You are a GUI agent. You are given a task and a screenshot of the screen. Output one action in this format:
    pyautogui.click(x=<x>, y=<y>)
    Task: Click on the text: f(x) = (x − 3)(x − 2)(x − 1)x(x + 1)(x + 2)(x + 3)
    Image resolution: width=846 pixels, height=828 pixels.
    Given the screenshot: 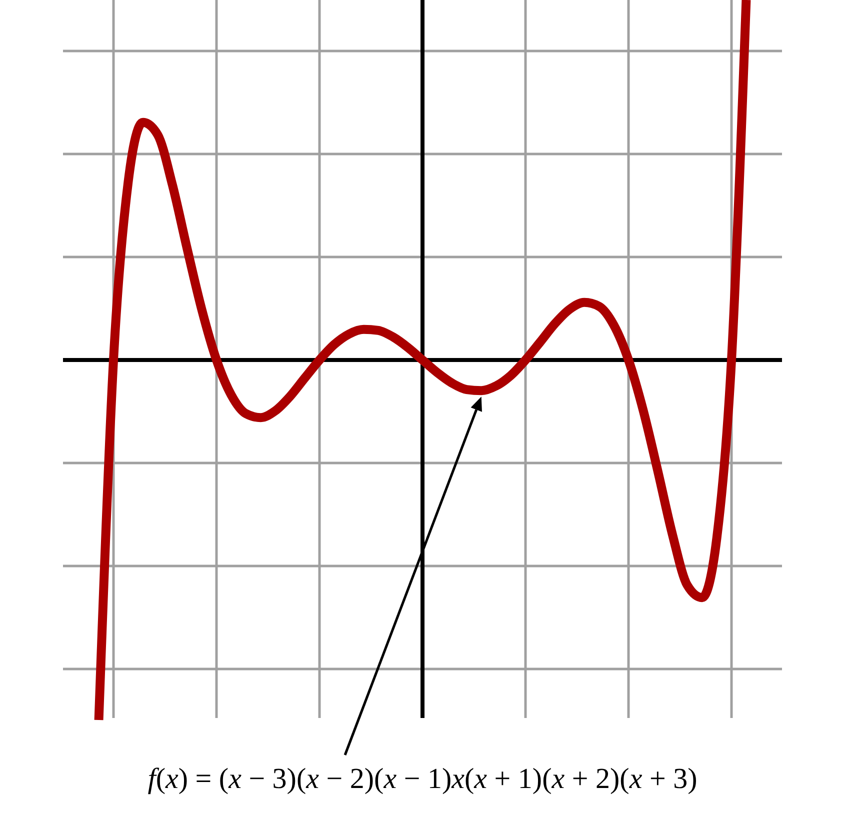 What is the action you would take?
    pyautogui.click(x=423, y=779)
    